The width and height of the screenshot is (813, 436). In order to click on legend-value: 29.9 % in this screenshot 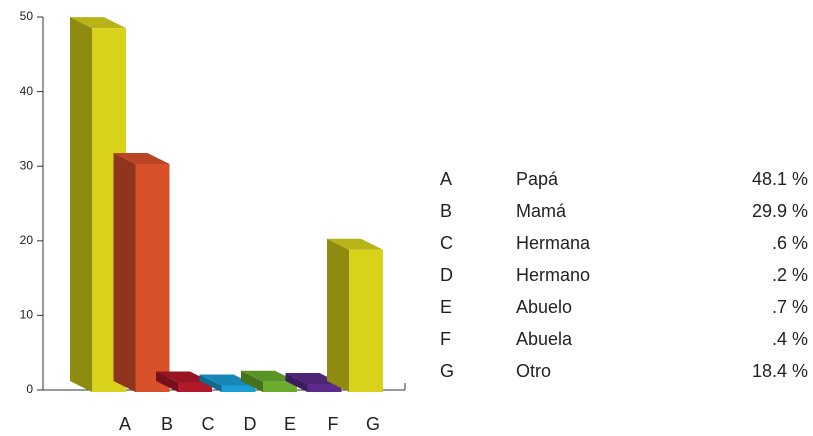, I will do `click(780, 211)`.